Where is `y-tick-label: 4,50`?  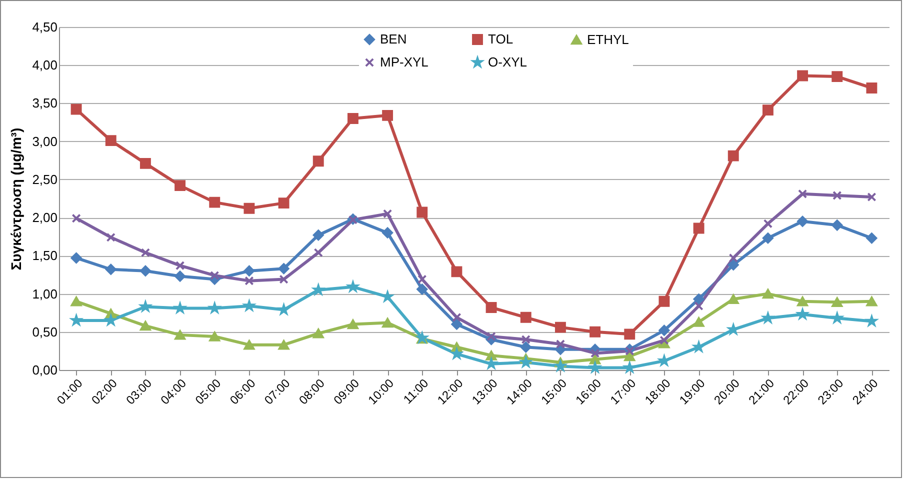 y-tick-label: 4,50 is located at coordinates (45, 27).